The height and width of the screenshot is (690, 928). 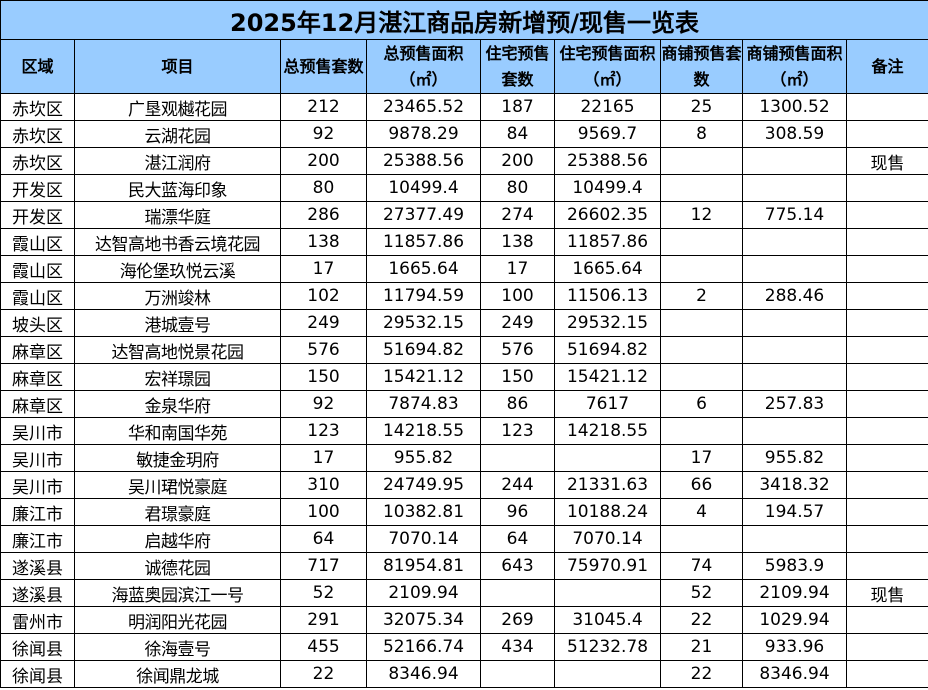 I want to click on column-header: 住宅预售面积（㎡）, so click(x=607, y=66).